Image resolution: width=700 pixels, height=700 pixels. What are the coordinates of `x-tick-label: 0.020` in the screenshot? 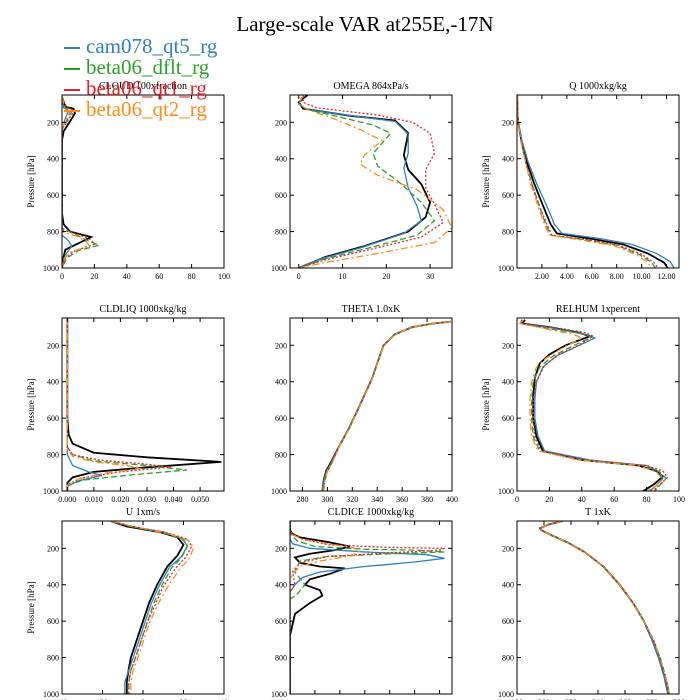 It's located at (120, 499).